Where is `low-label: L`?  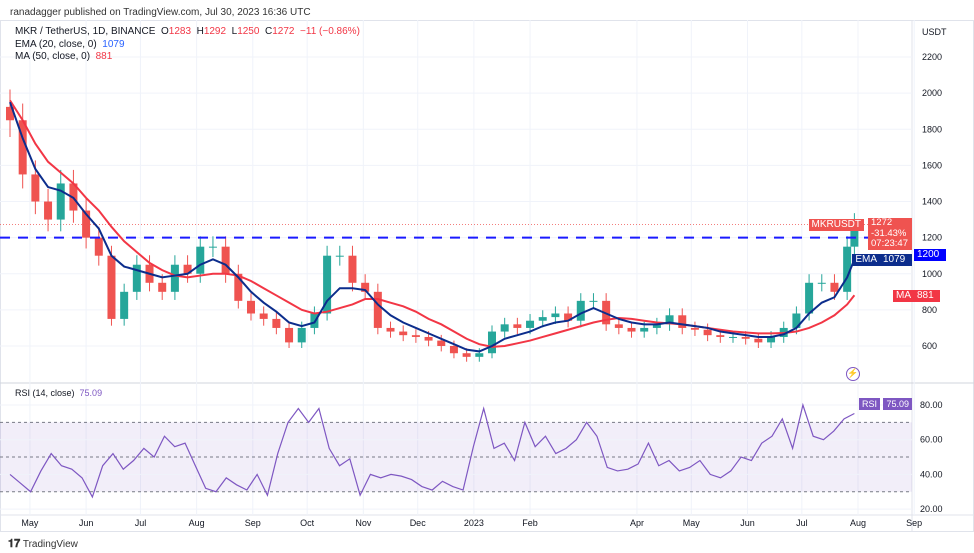 low-label: L is located at coordinates (234, 31).